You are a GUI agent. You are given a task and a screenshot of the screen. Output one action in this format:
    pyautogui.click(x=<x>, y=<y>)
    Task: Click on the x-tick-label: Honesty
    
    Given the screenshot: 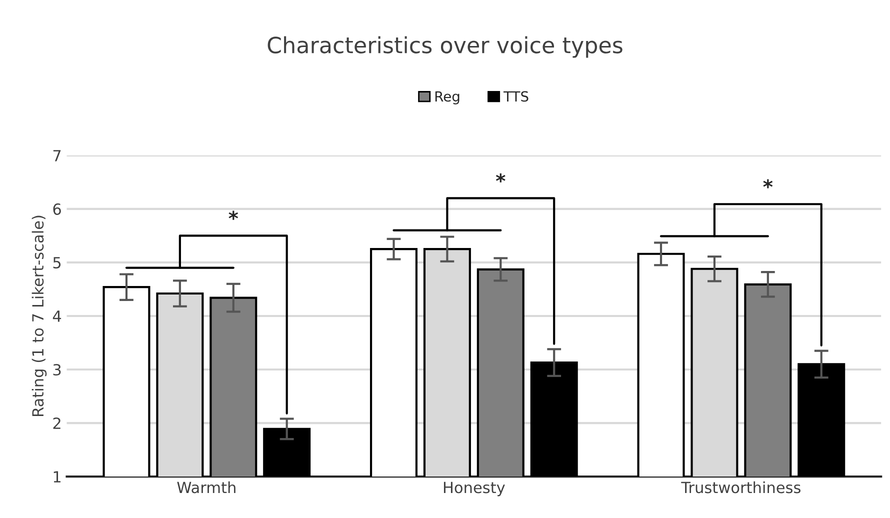 What is the action you would take?
    pyautogui.click(x=474, y=489)
    